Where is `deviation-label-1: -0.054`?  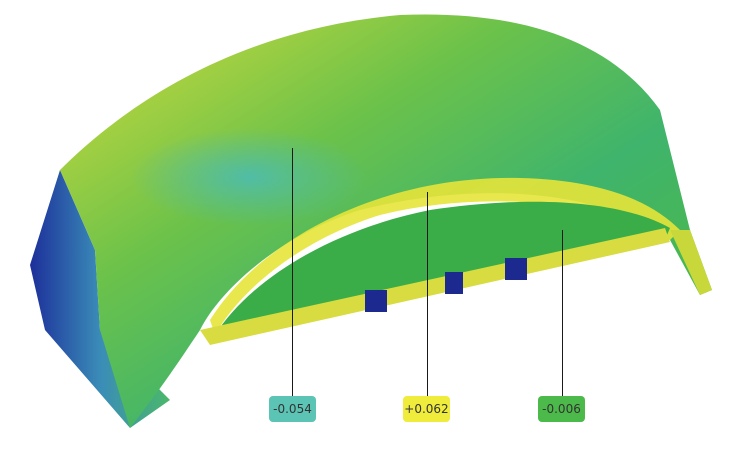 deviation-label-1: -0.054 is located at coordinates (292, 409).